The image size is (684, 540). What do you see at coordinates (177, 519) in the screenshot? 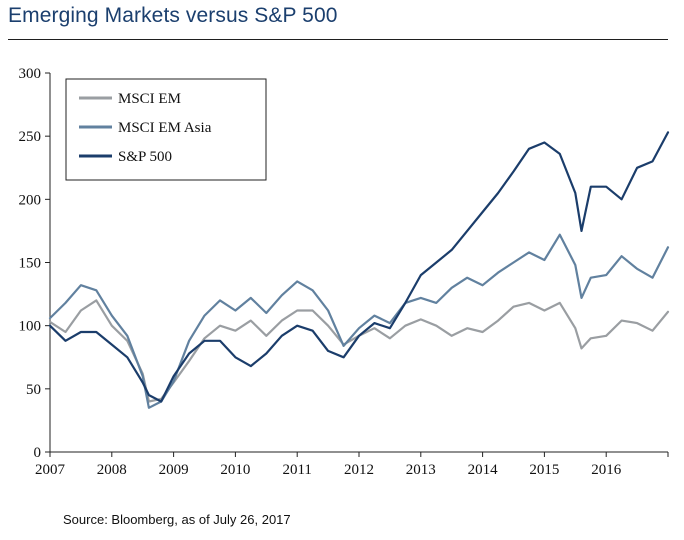
I see `source-note: Source: Bloomberg, as of July 26, 2017` at bounding box center [177, 519].